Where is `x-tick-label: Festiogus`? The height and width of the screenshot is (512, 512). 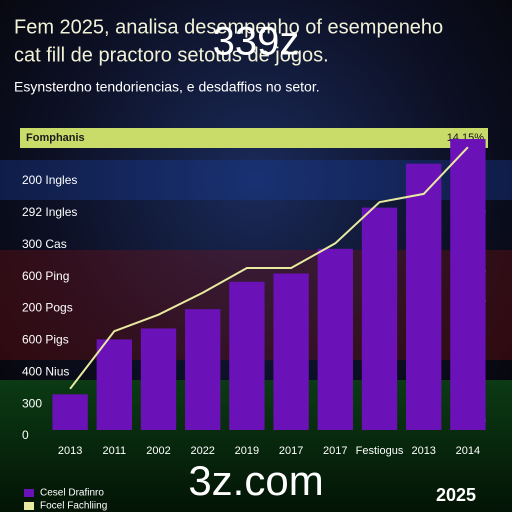
x-tick-label: Festiogus is located at coordinates (380, 451).